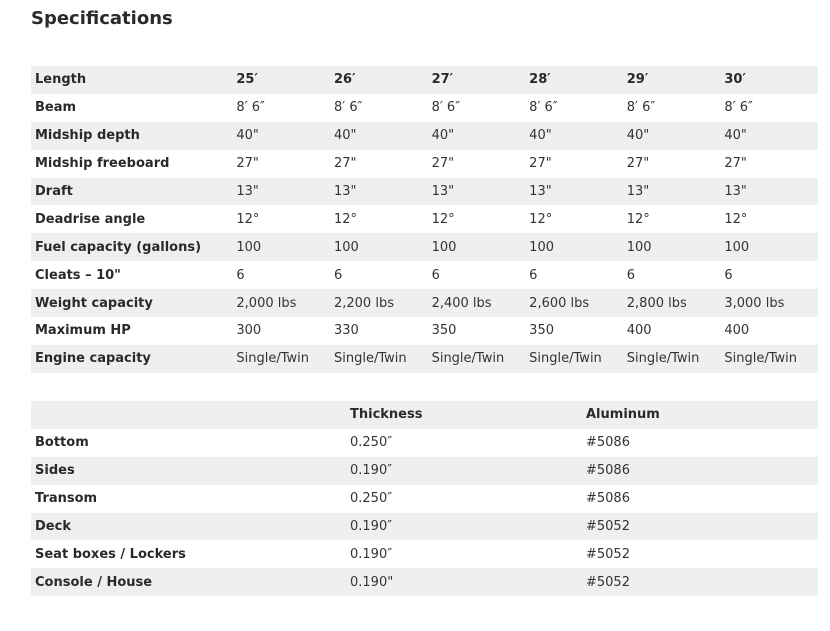 The image size is (830, 631). What do you see at coordinates (424, 275) in the screenshot?
I see `table-row: Cleats – 10" 6 6 6 6 6 6` at bounding box center [424, 275].